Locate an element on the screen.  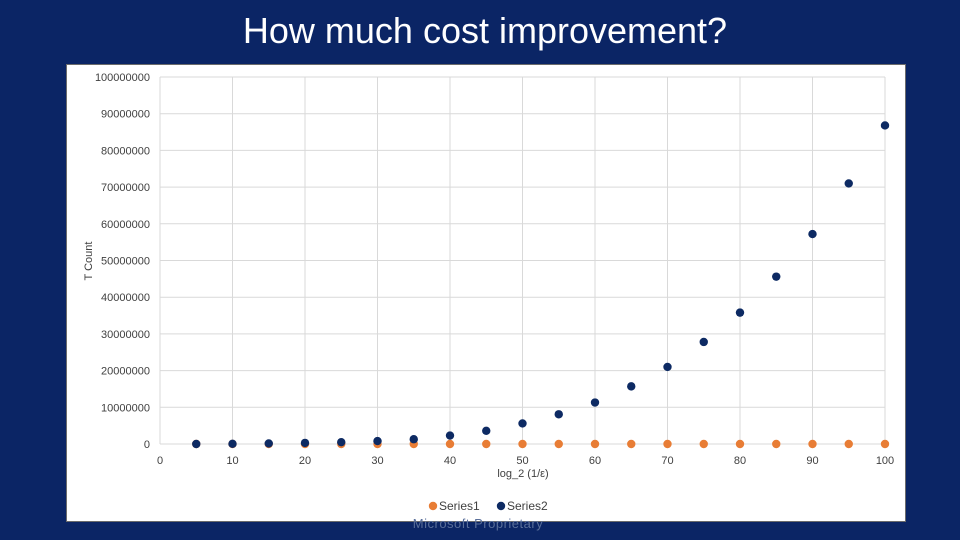
y-tick-label: 90000000 is located at coordinates (125, 115).